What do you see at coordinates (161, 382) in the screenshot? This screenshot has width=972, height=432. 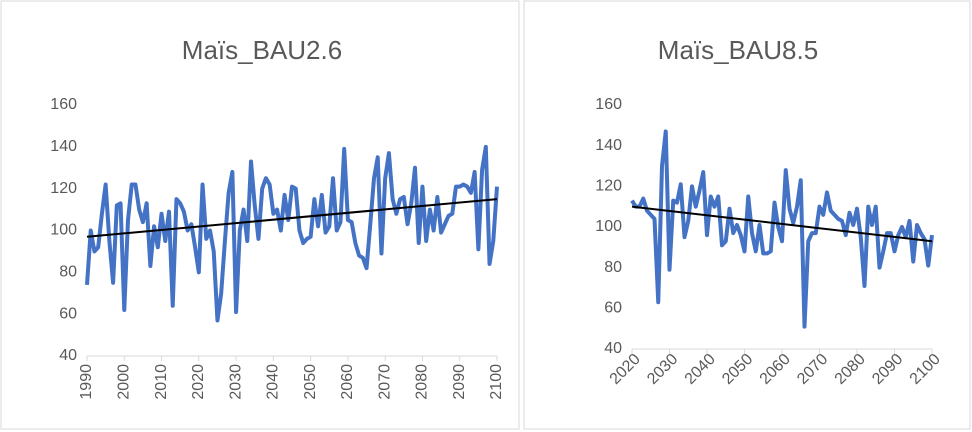 I see `x-tick-label: 2010` at bounding box center [161, 382].